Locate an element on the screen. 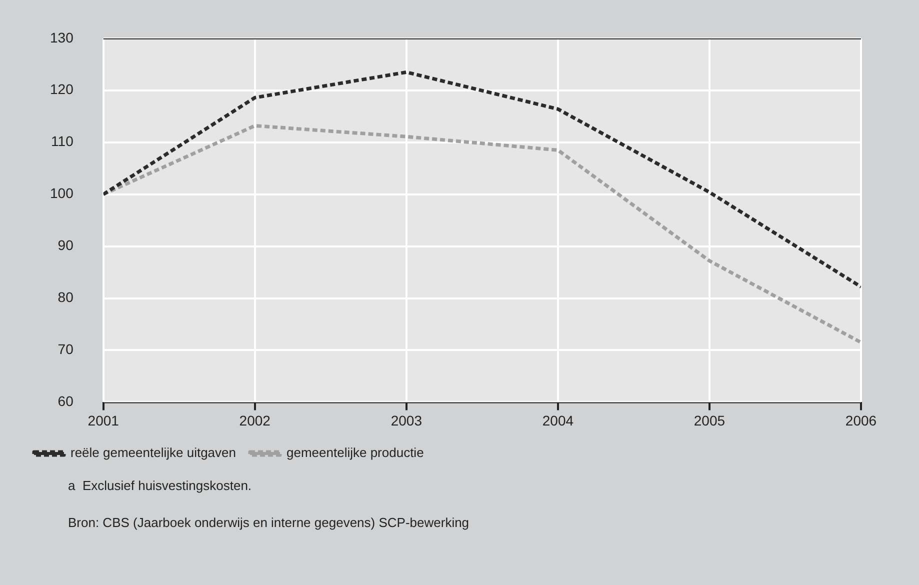  text: Bron: CBS (Jaarboek onderwijs en interne gegevens) SCP-bewerking is located at coordinates (269, 522).